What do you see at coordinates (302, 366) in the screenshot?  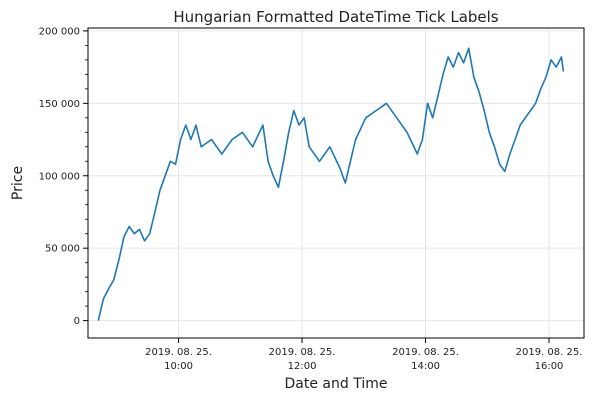 I see `x-tick-label-time: 12:00` at bounding box center [302, 366].